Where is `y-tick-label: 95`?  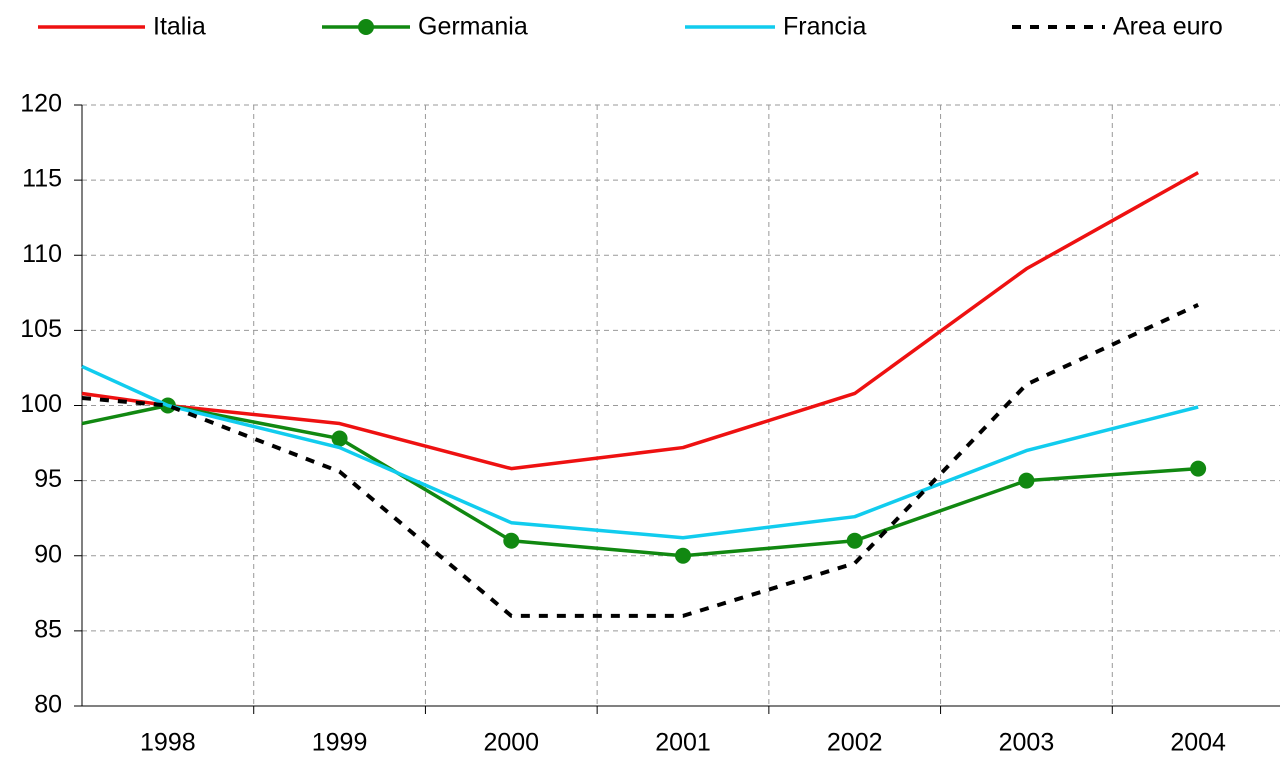 y-tick-label: 95 is located at coordinates (48, 479).